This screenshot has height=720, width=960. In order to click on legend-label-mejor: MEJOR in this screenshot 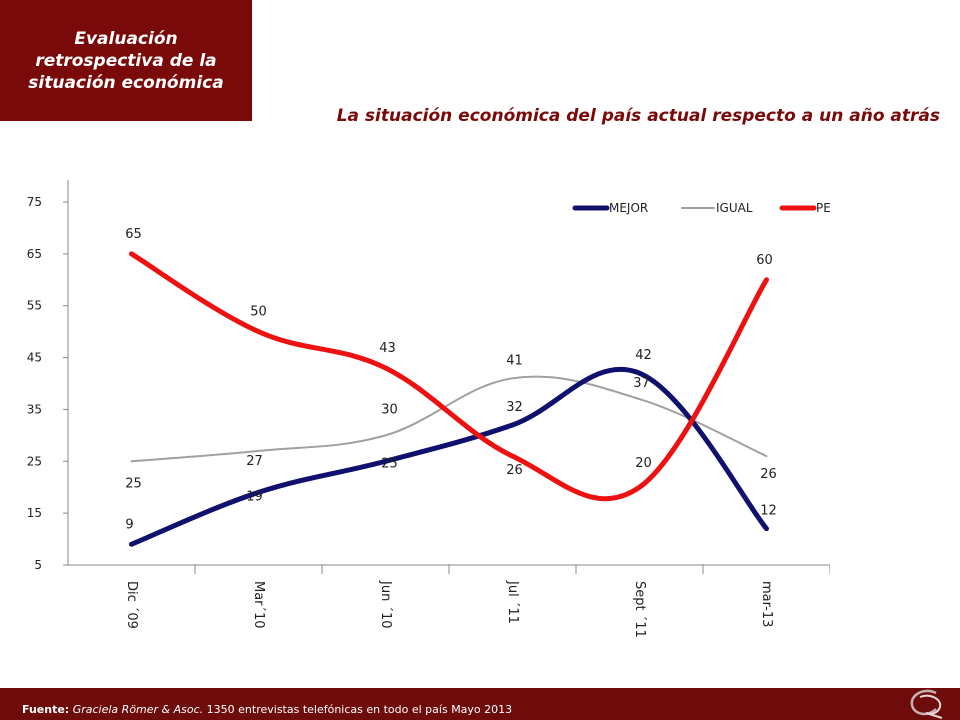, I will do `click(628, 208)`.